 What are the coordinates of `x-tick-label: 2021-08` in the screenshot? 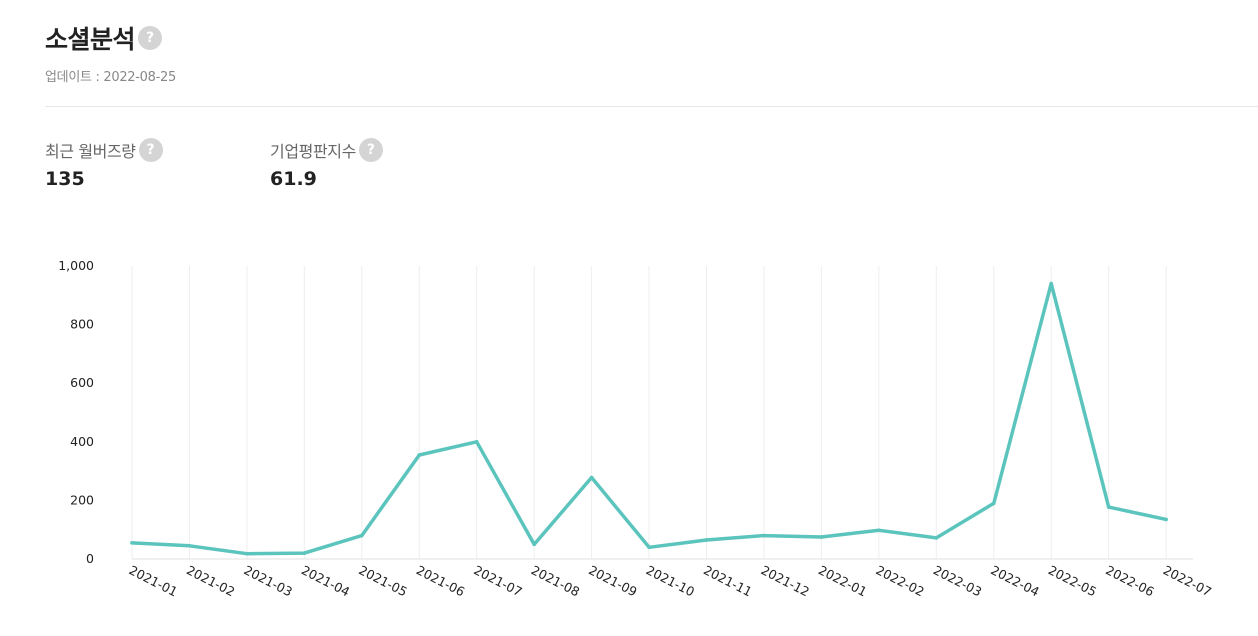 It's located at (555, 580).